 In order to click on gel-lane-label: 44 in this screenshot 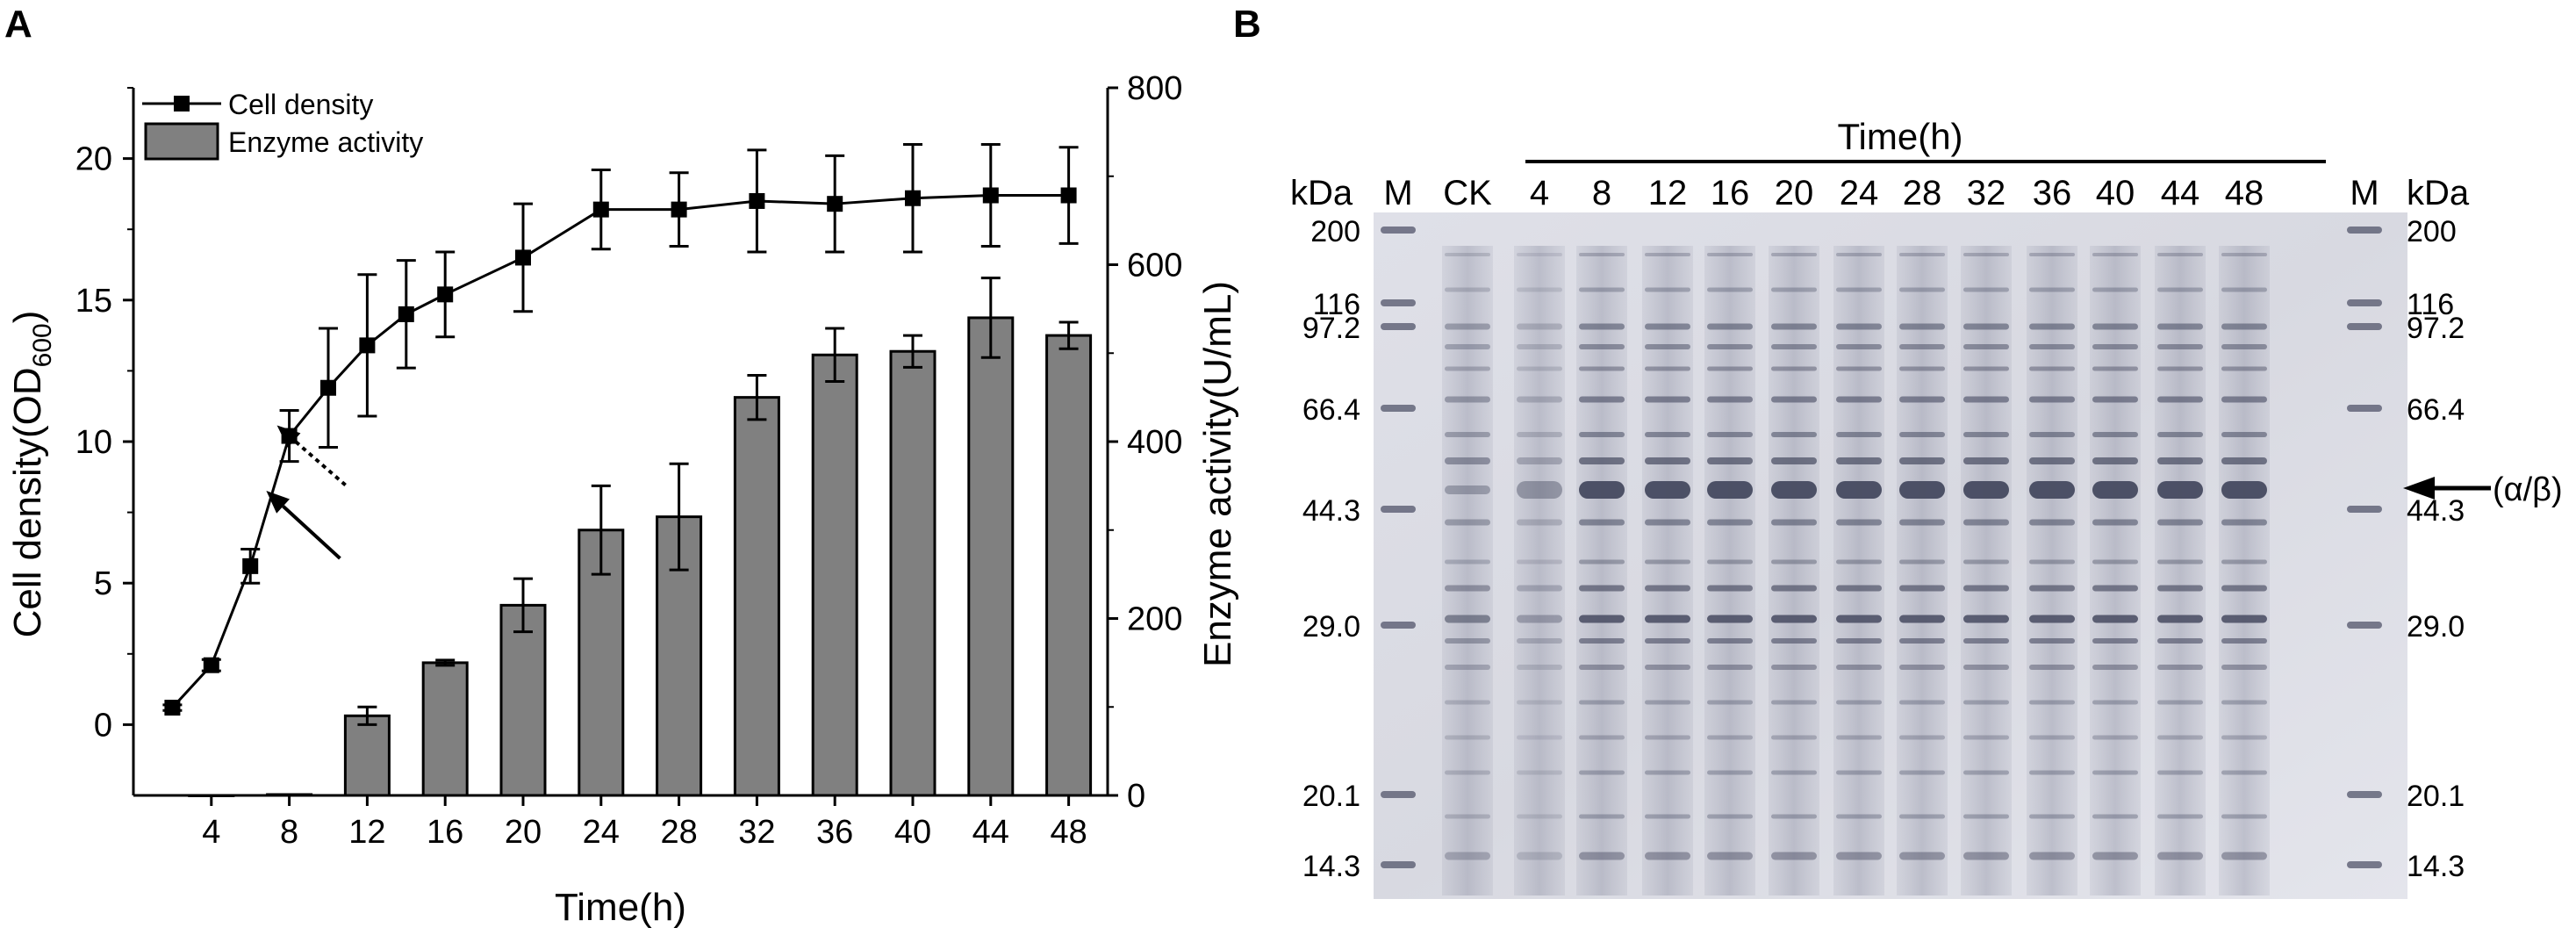, I will do `click(2180, 193)`.